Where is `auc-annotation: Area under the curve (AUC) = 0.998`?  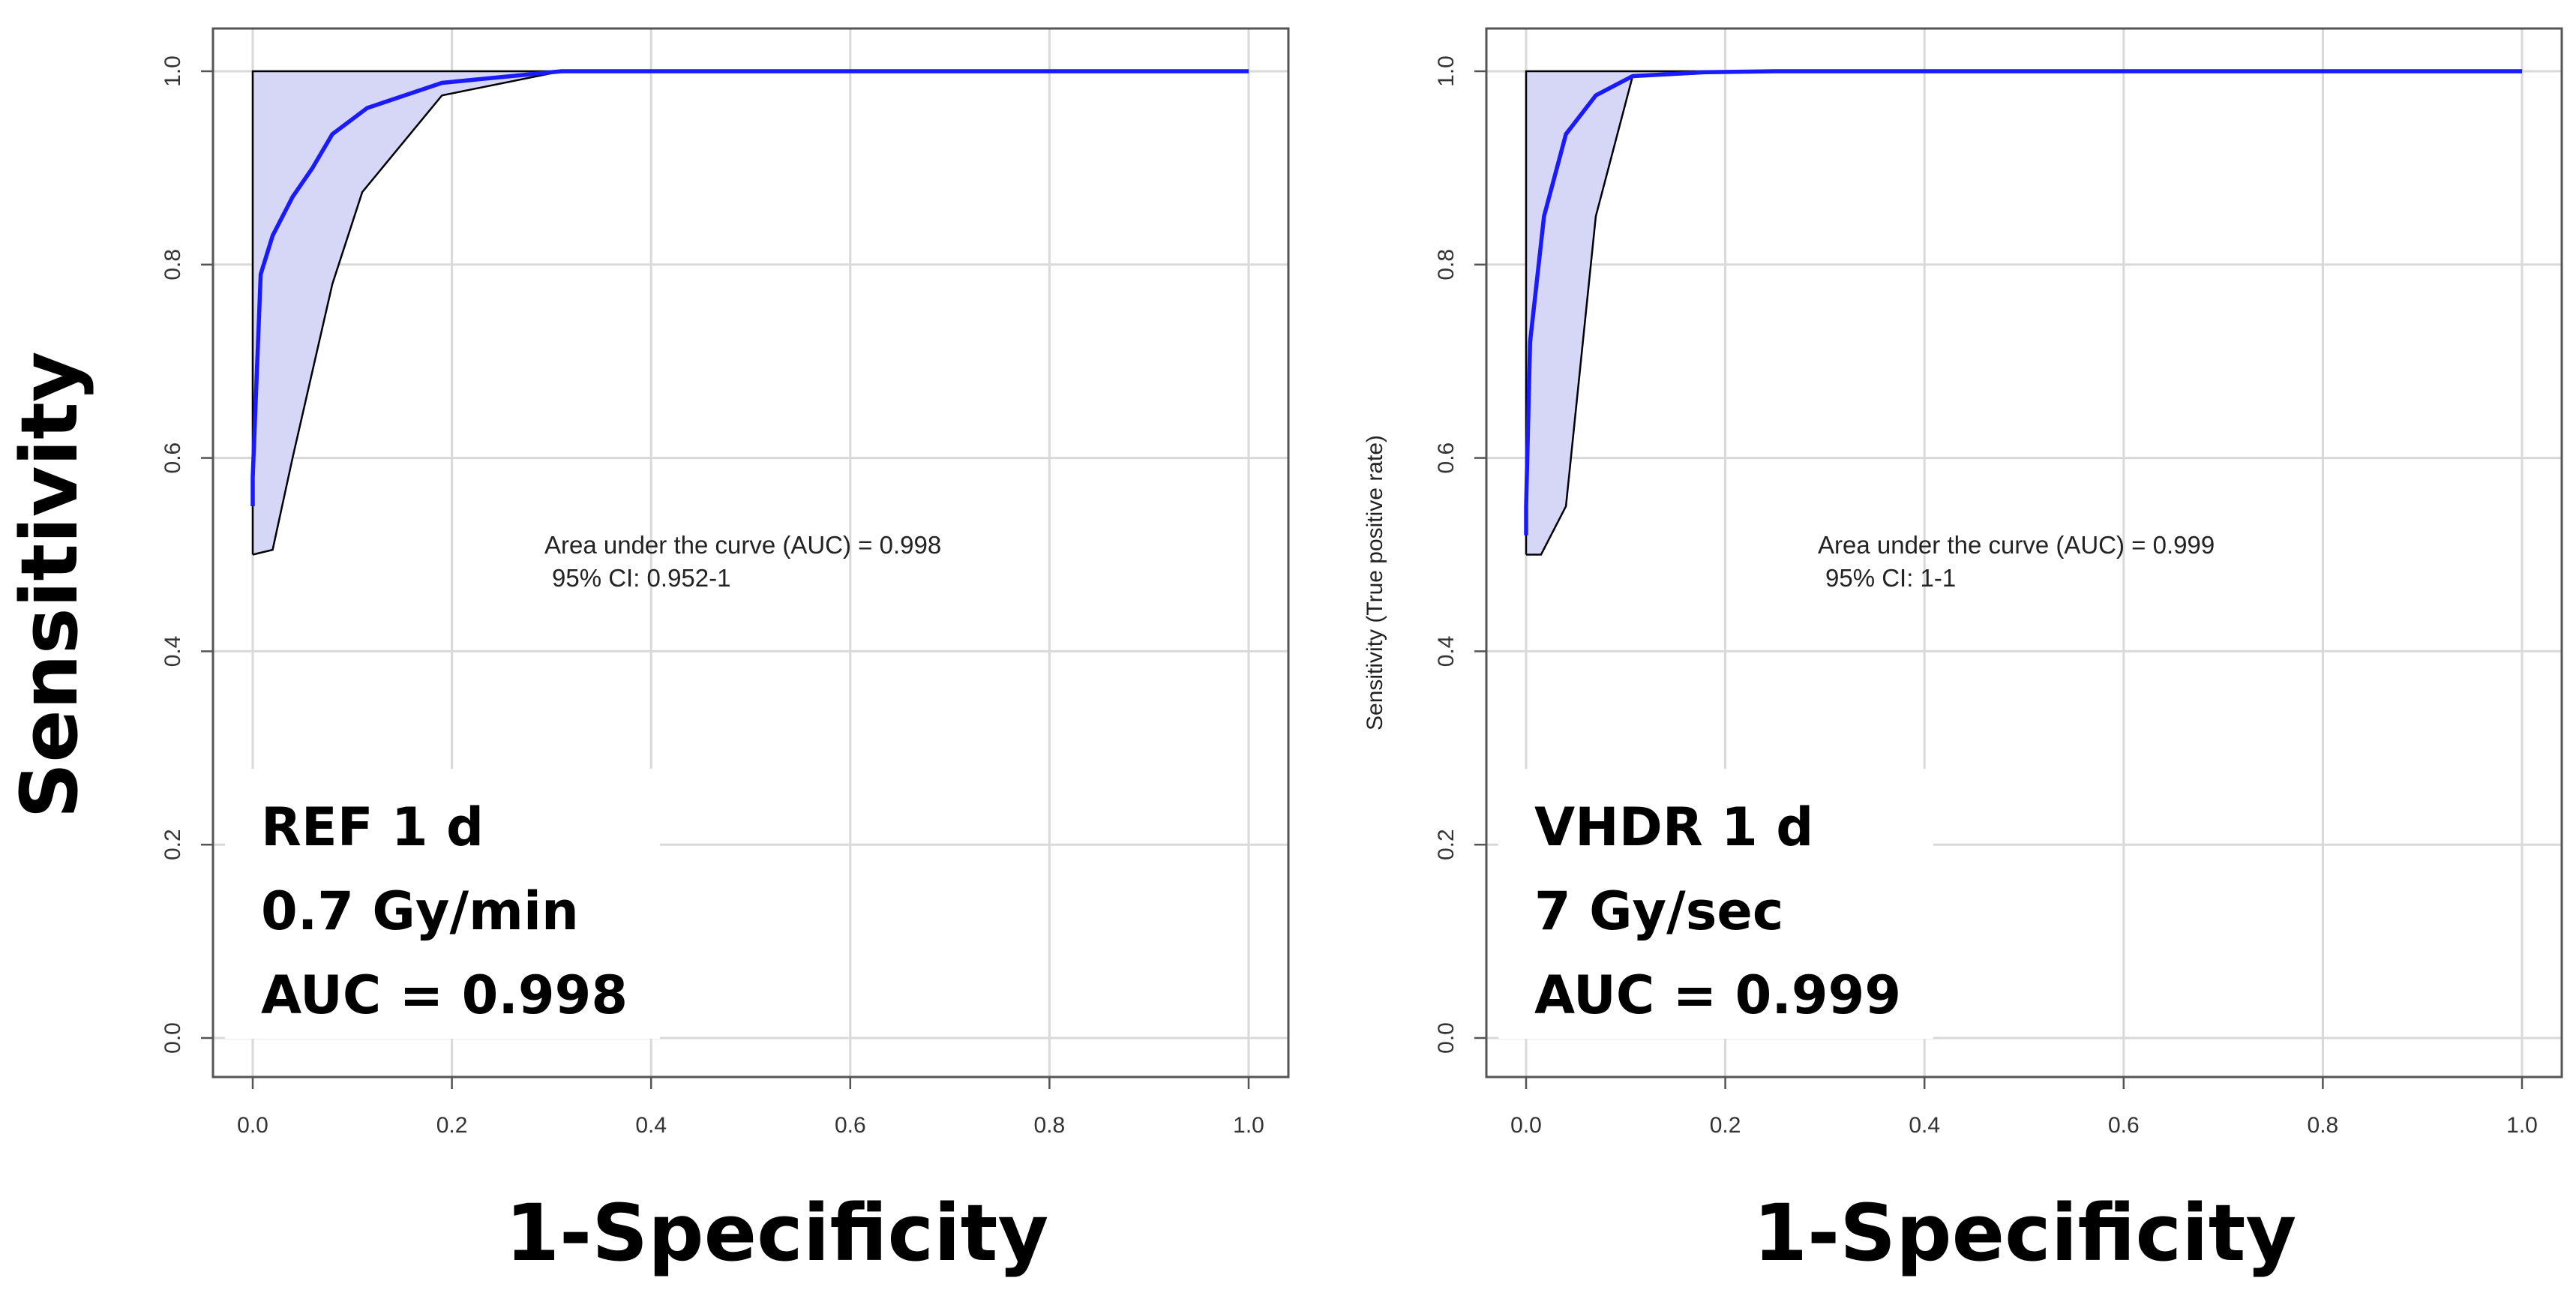
auc-annotation: Area under the curve (AUC) = 0.998 is located at coordinates (743, 545).